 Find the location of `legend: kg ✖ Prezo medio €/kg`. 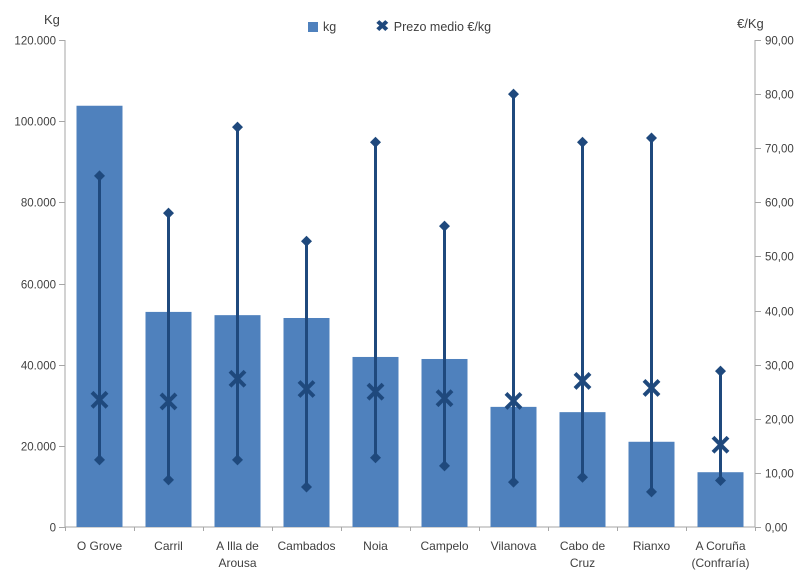

legend: kg ✖ Prezo medio €/kg is located at coordinates (400, 26).